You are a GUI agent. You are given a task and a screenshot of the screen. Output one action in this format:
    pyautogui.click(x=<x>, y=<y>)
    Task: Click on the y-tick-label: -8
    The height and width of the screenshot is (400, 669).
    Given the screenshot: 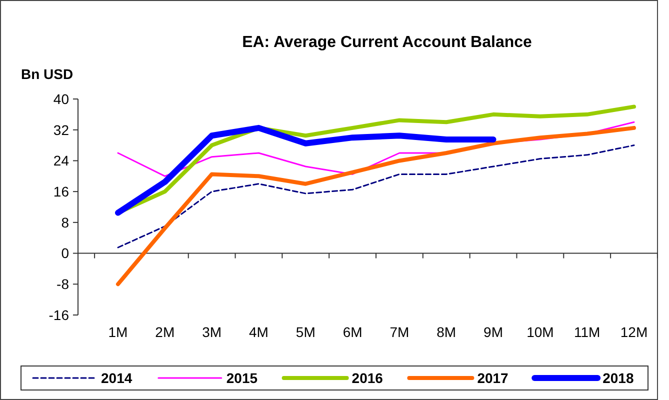 What is the action you would take?
    pyautogui.click(x=63, y=284)
    